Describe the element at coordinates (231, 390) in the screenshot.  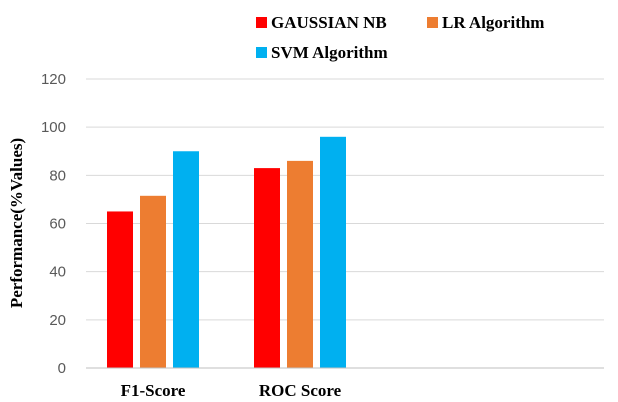
I see `x-axis-categories: F1-Score ROC Score` at that location.